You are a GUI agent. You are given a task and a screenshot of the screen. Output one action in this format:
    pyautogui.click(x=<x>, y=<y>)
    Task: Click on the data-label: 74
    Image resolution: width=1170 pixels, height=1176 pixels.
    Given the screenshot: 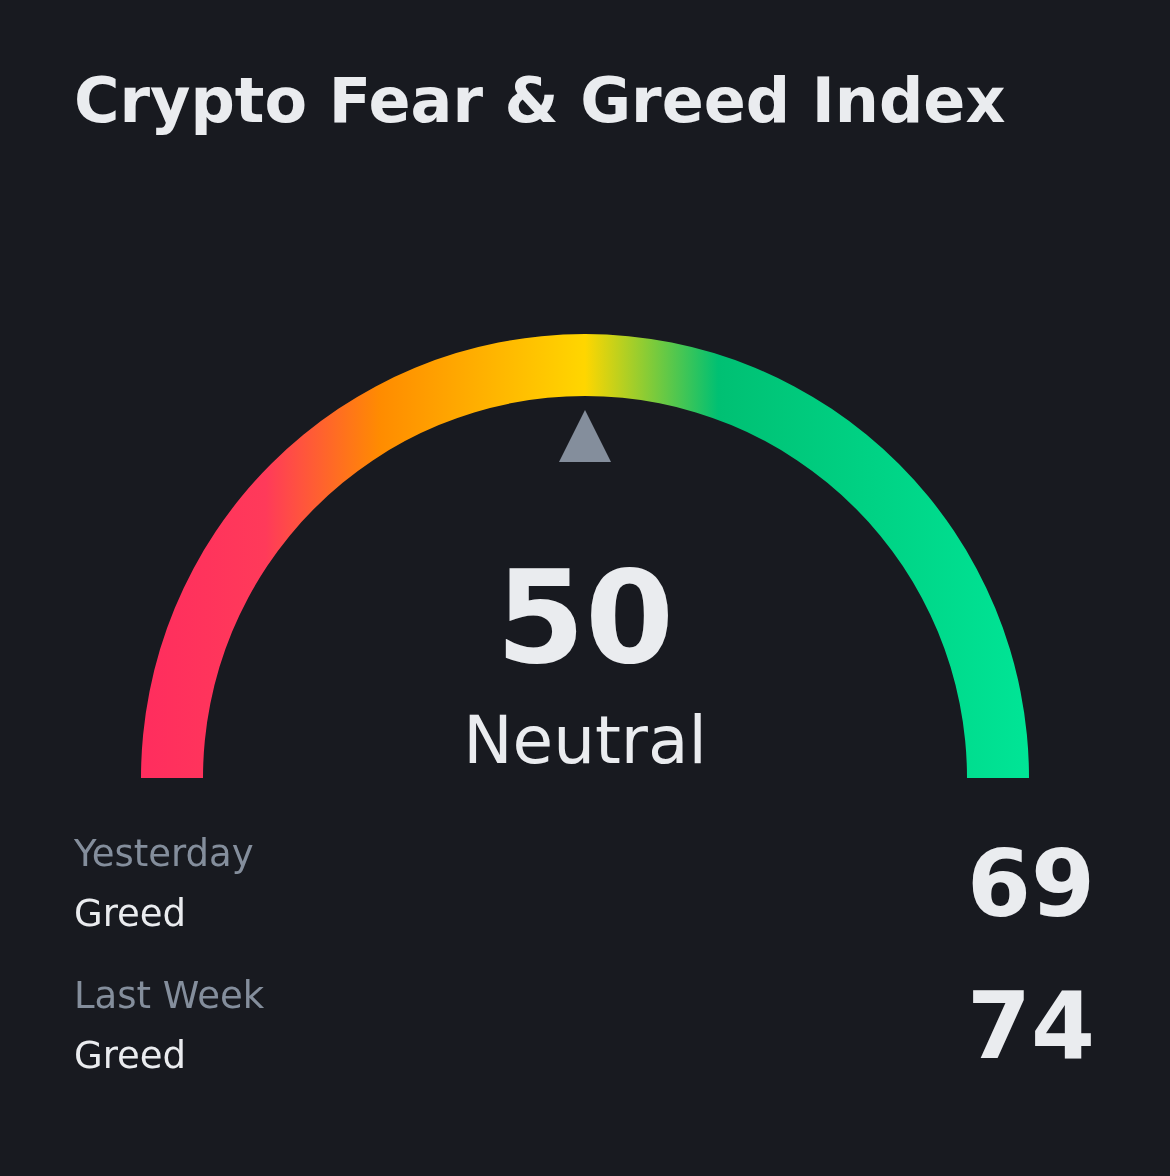 What is the action you would take?
    pyautogui.click(x=1030, y=1026)
    